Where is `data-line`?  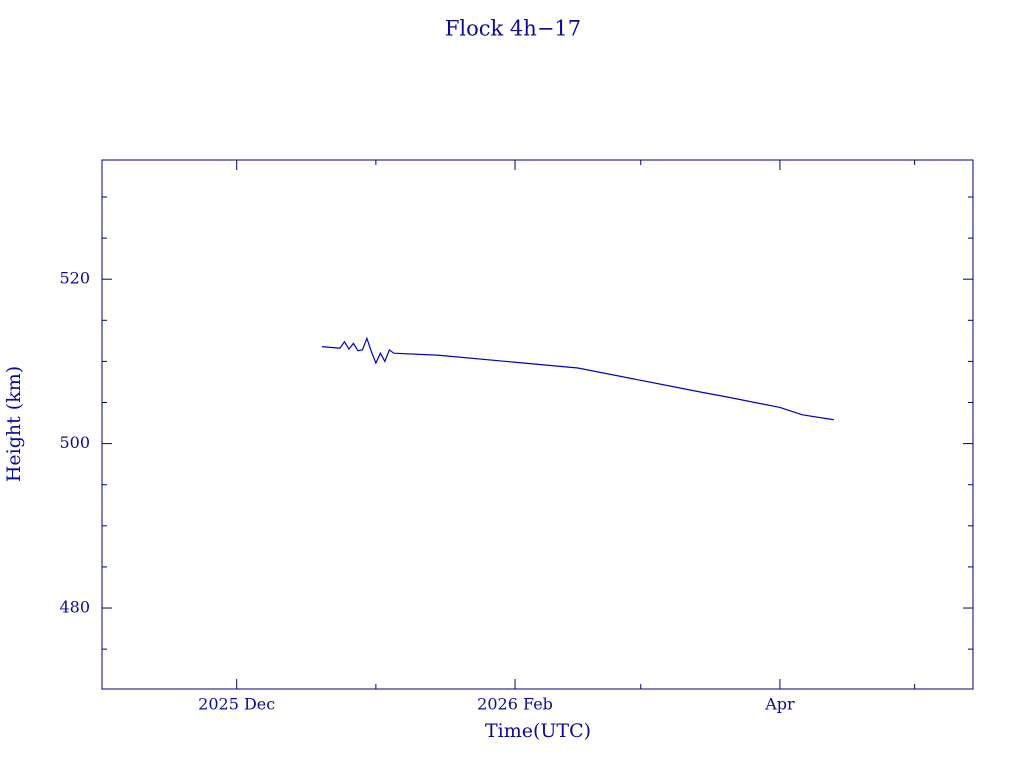
data-line is located at coordinates (577, 378).